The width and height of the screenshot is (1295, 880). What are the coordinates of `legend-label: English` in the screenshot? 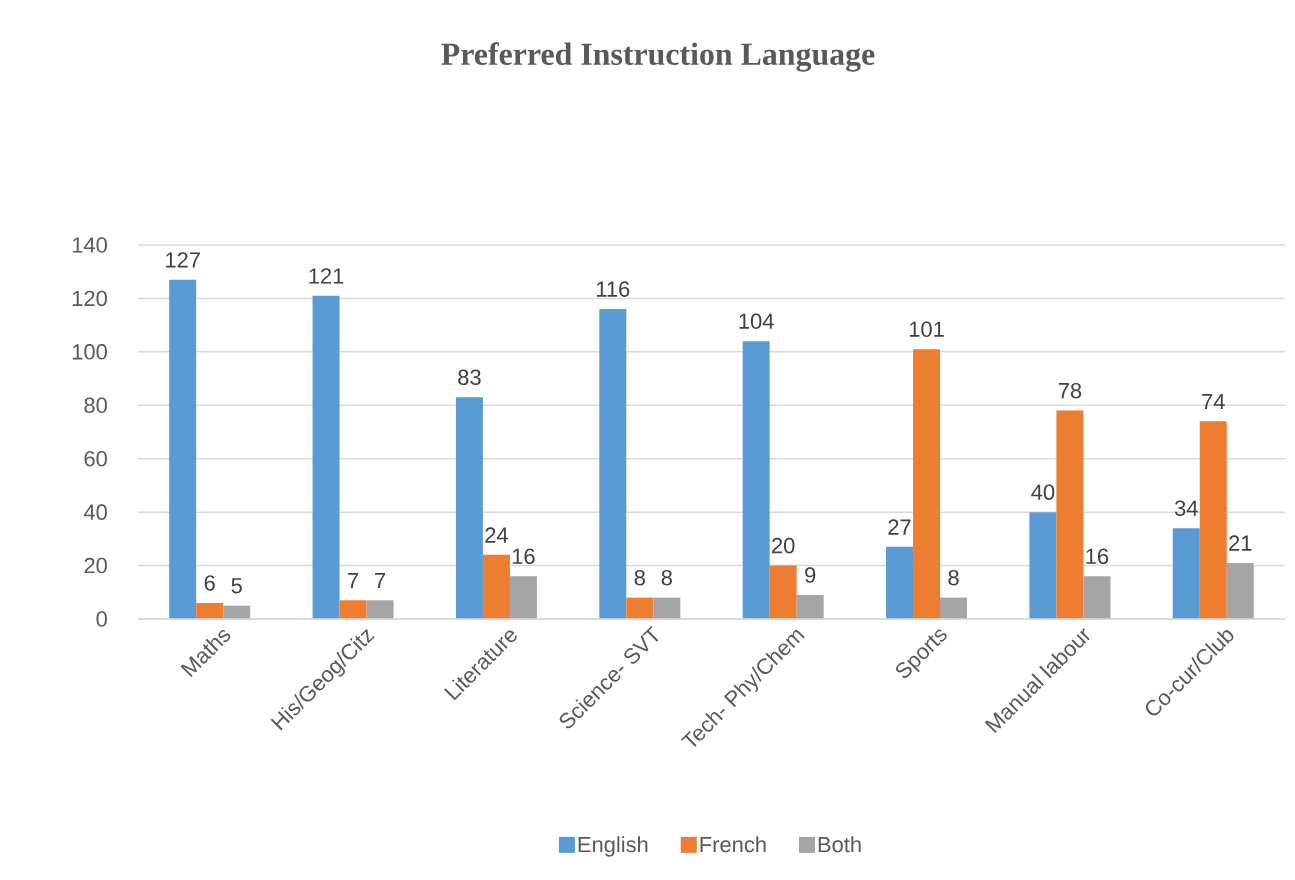 It's located at (613, 846).